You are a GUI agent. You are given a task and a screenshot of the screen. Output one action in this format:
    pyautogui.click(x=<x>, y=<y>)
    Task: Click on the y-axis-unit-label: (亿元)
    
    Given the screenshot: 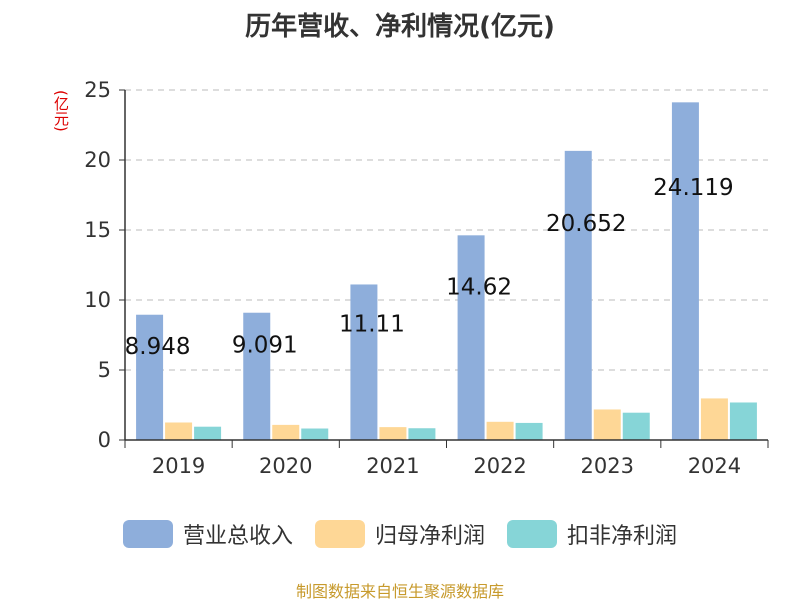 What is the action you would take?
    pyautogui.click(x=61, y=111)
    